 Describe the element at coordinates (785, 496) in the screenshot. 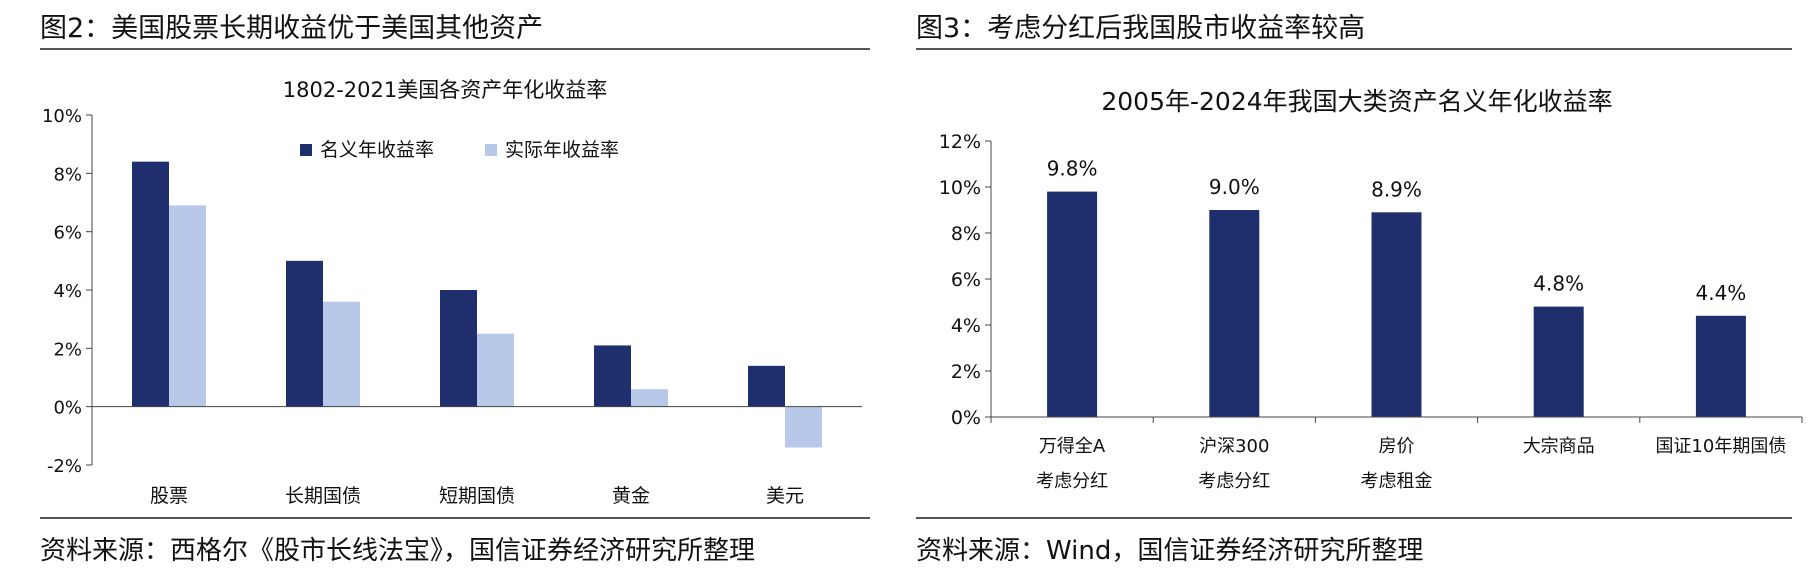

I see `left-category-label: 美元` at that location.